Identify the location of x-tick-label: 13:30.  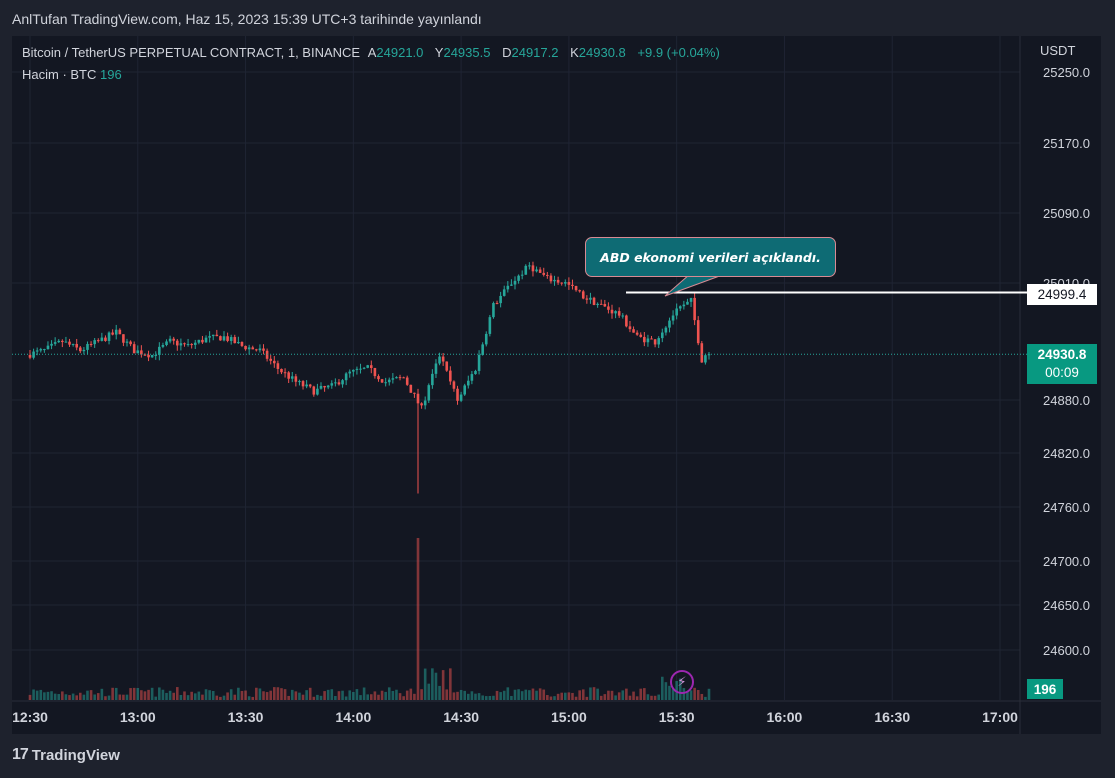
(246, 717).